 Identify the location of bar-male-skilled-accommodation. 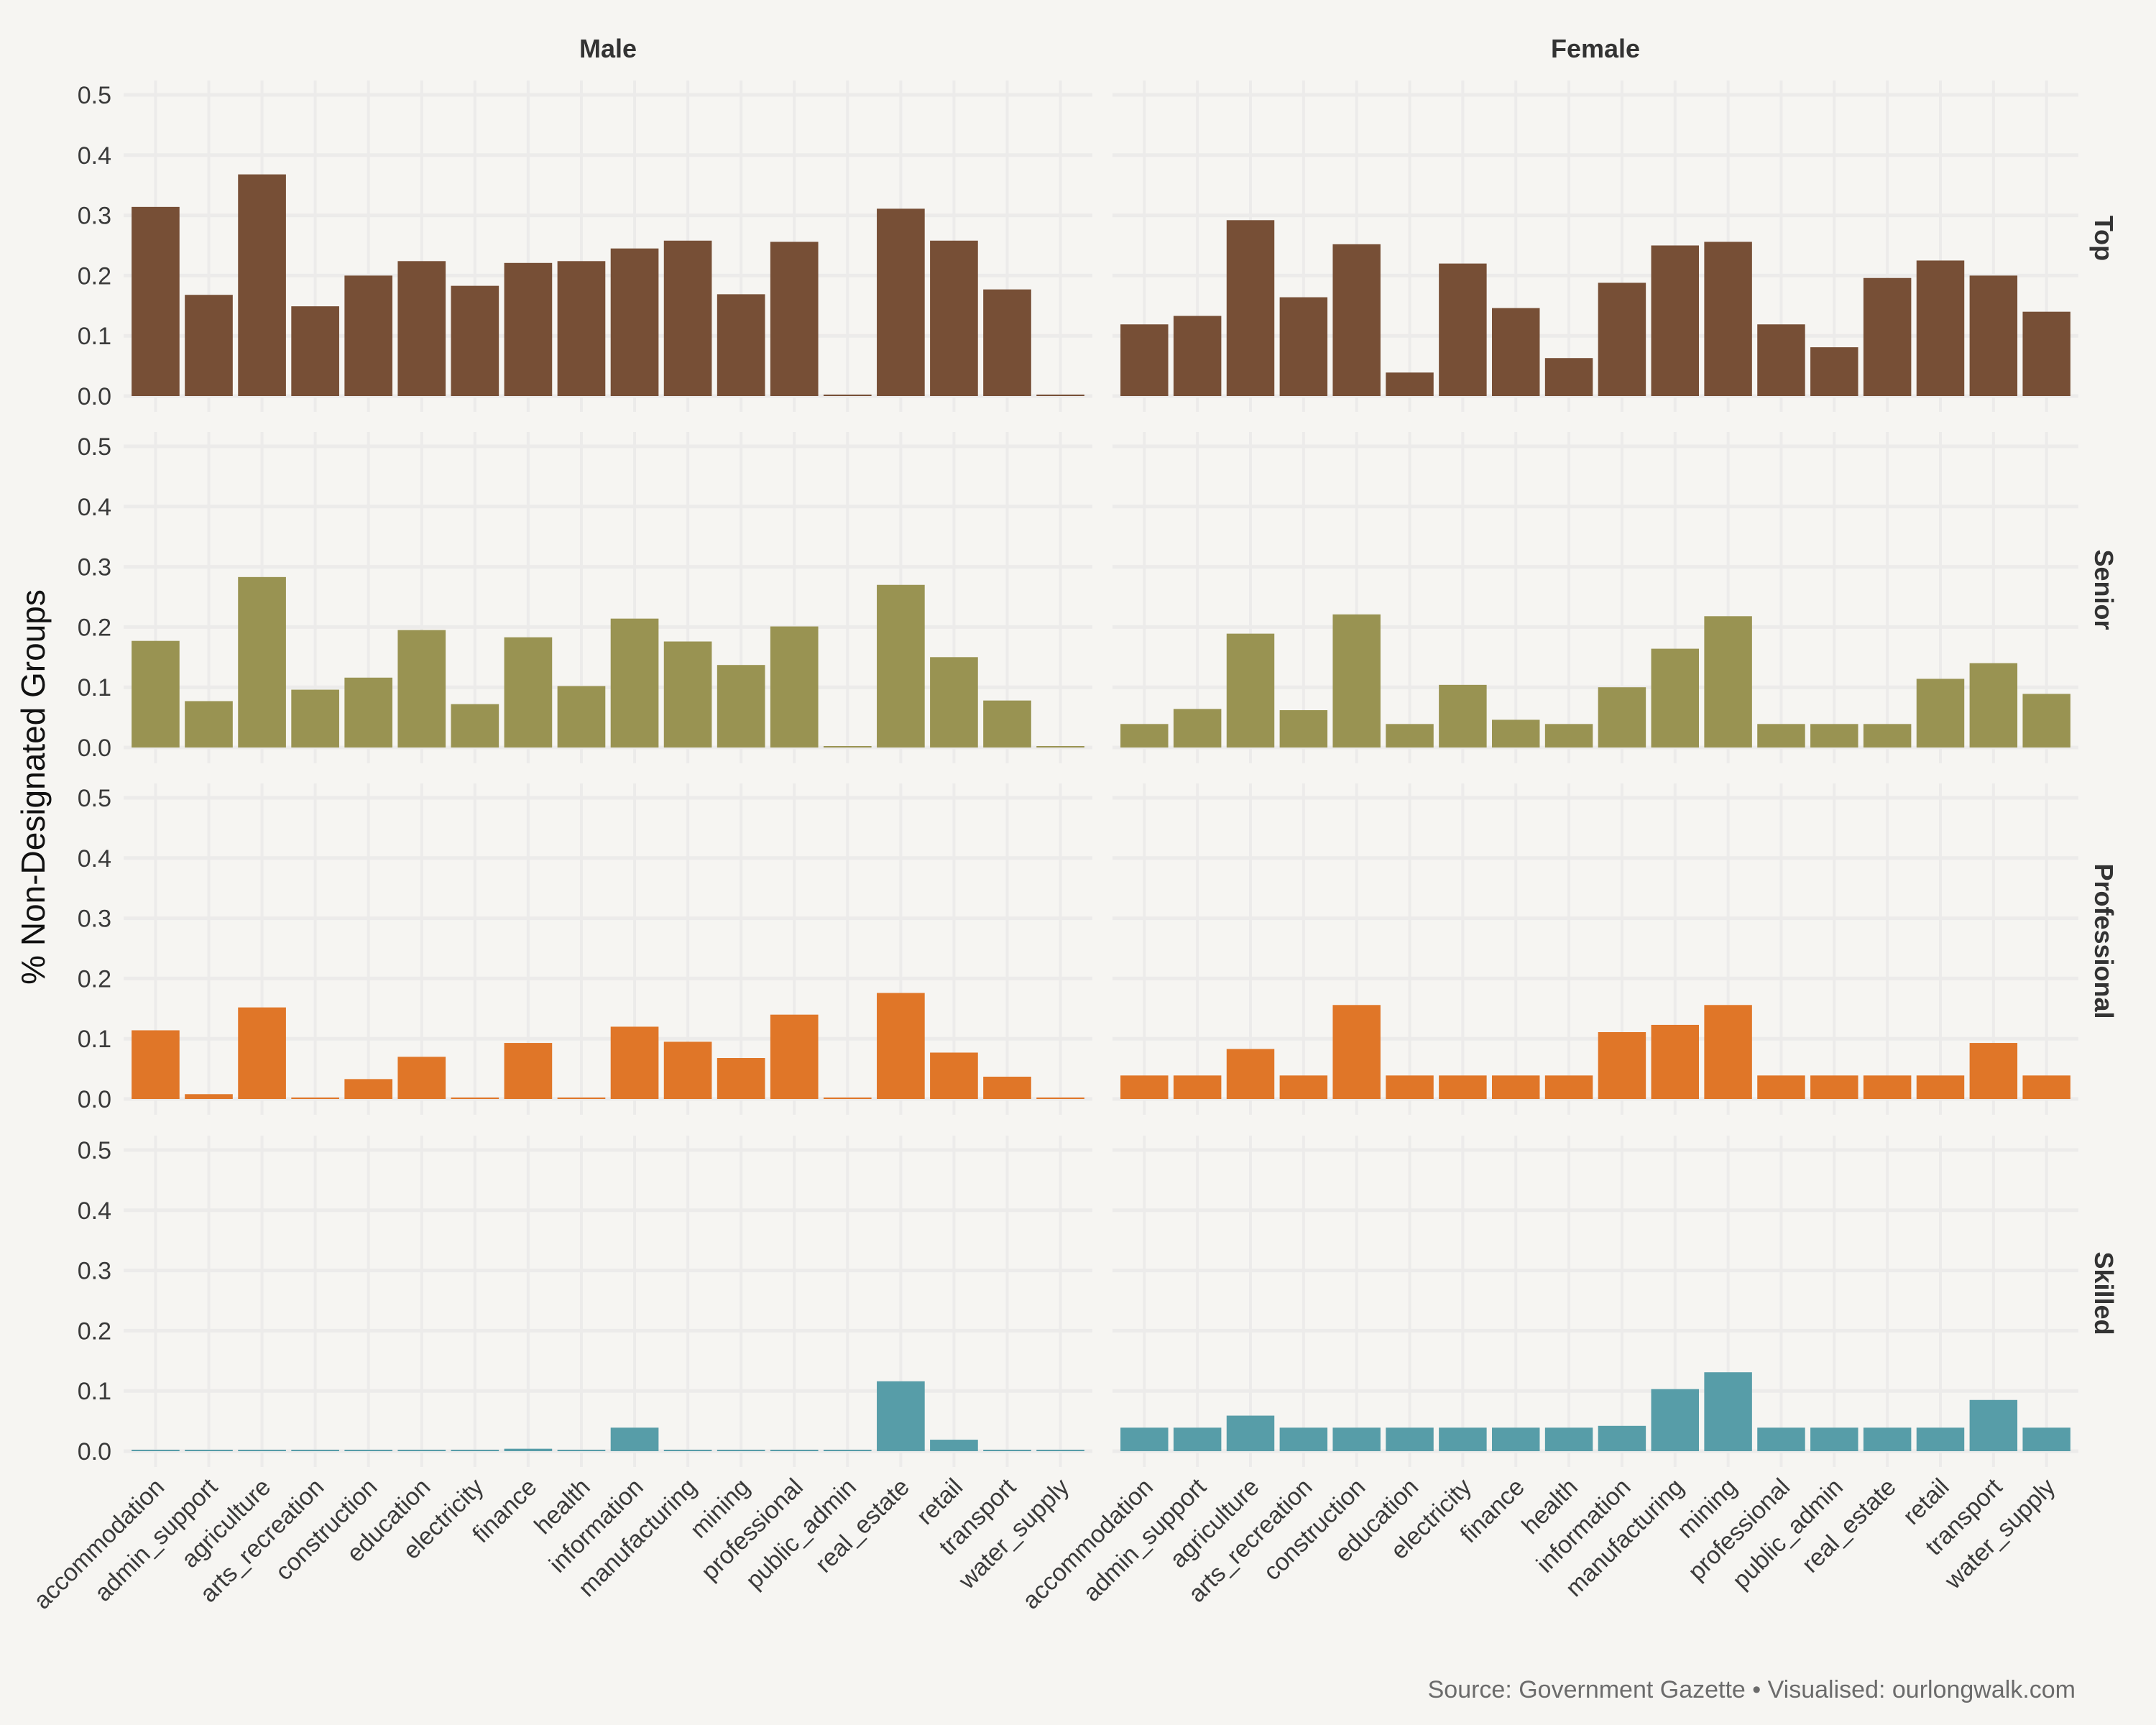
(156, 1450).